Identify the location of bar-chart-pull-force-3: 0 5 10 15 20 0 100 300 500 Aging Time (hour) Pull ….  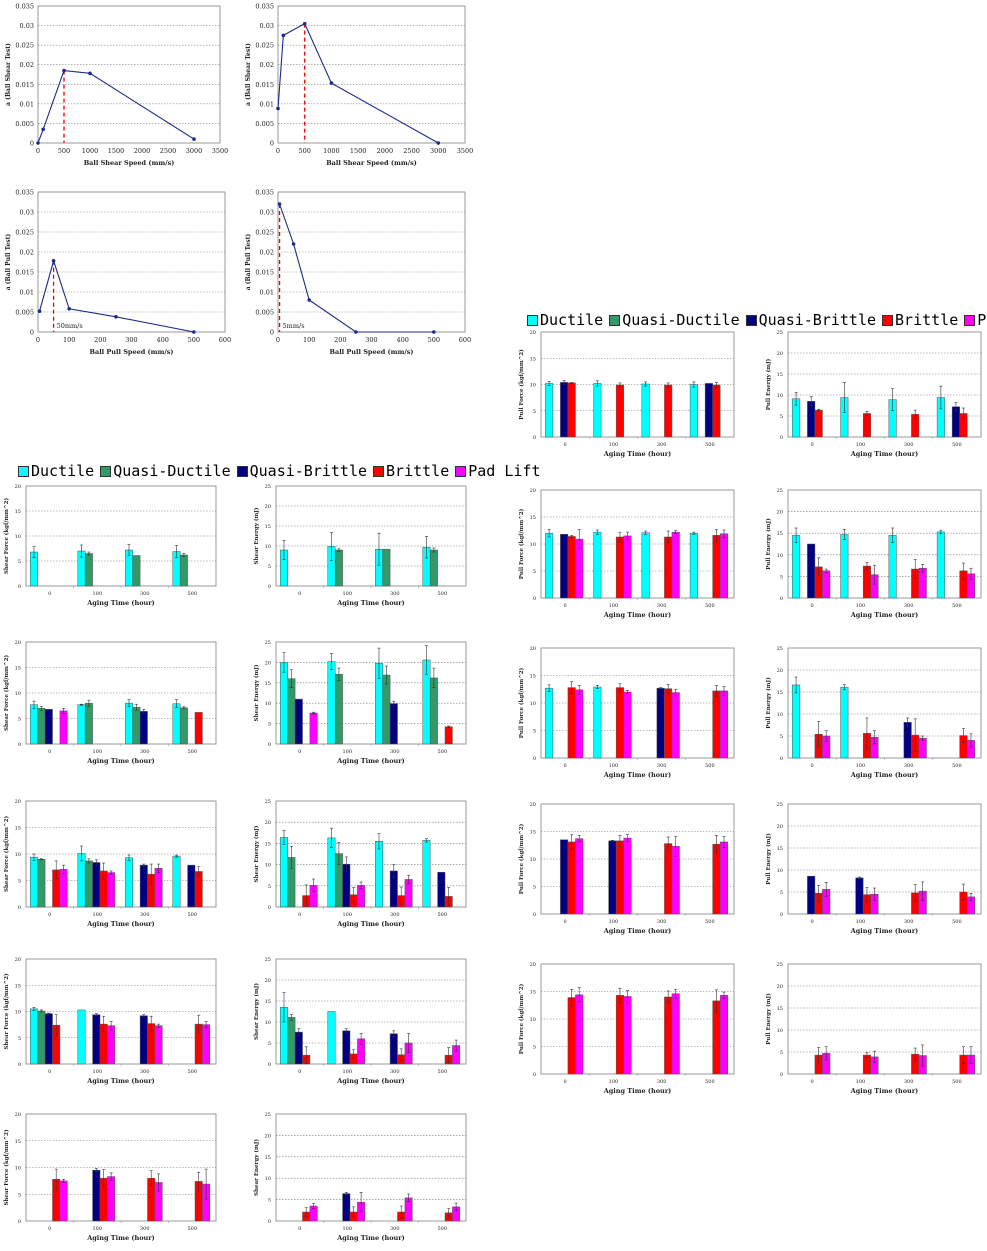
(627, 714).